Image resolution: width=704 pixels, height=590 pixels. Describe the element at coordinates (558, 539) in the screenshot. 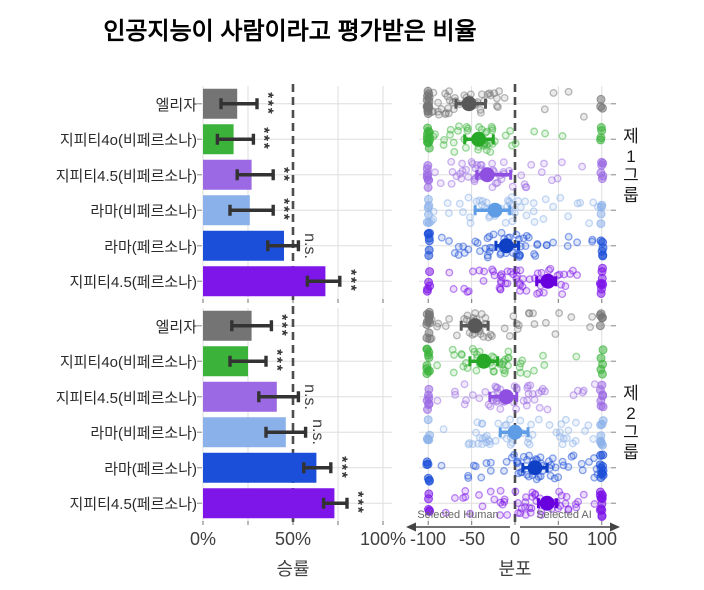

I see `x-tick-label: 50` at that location.